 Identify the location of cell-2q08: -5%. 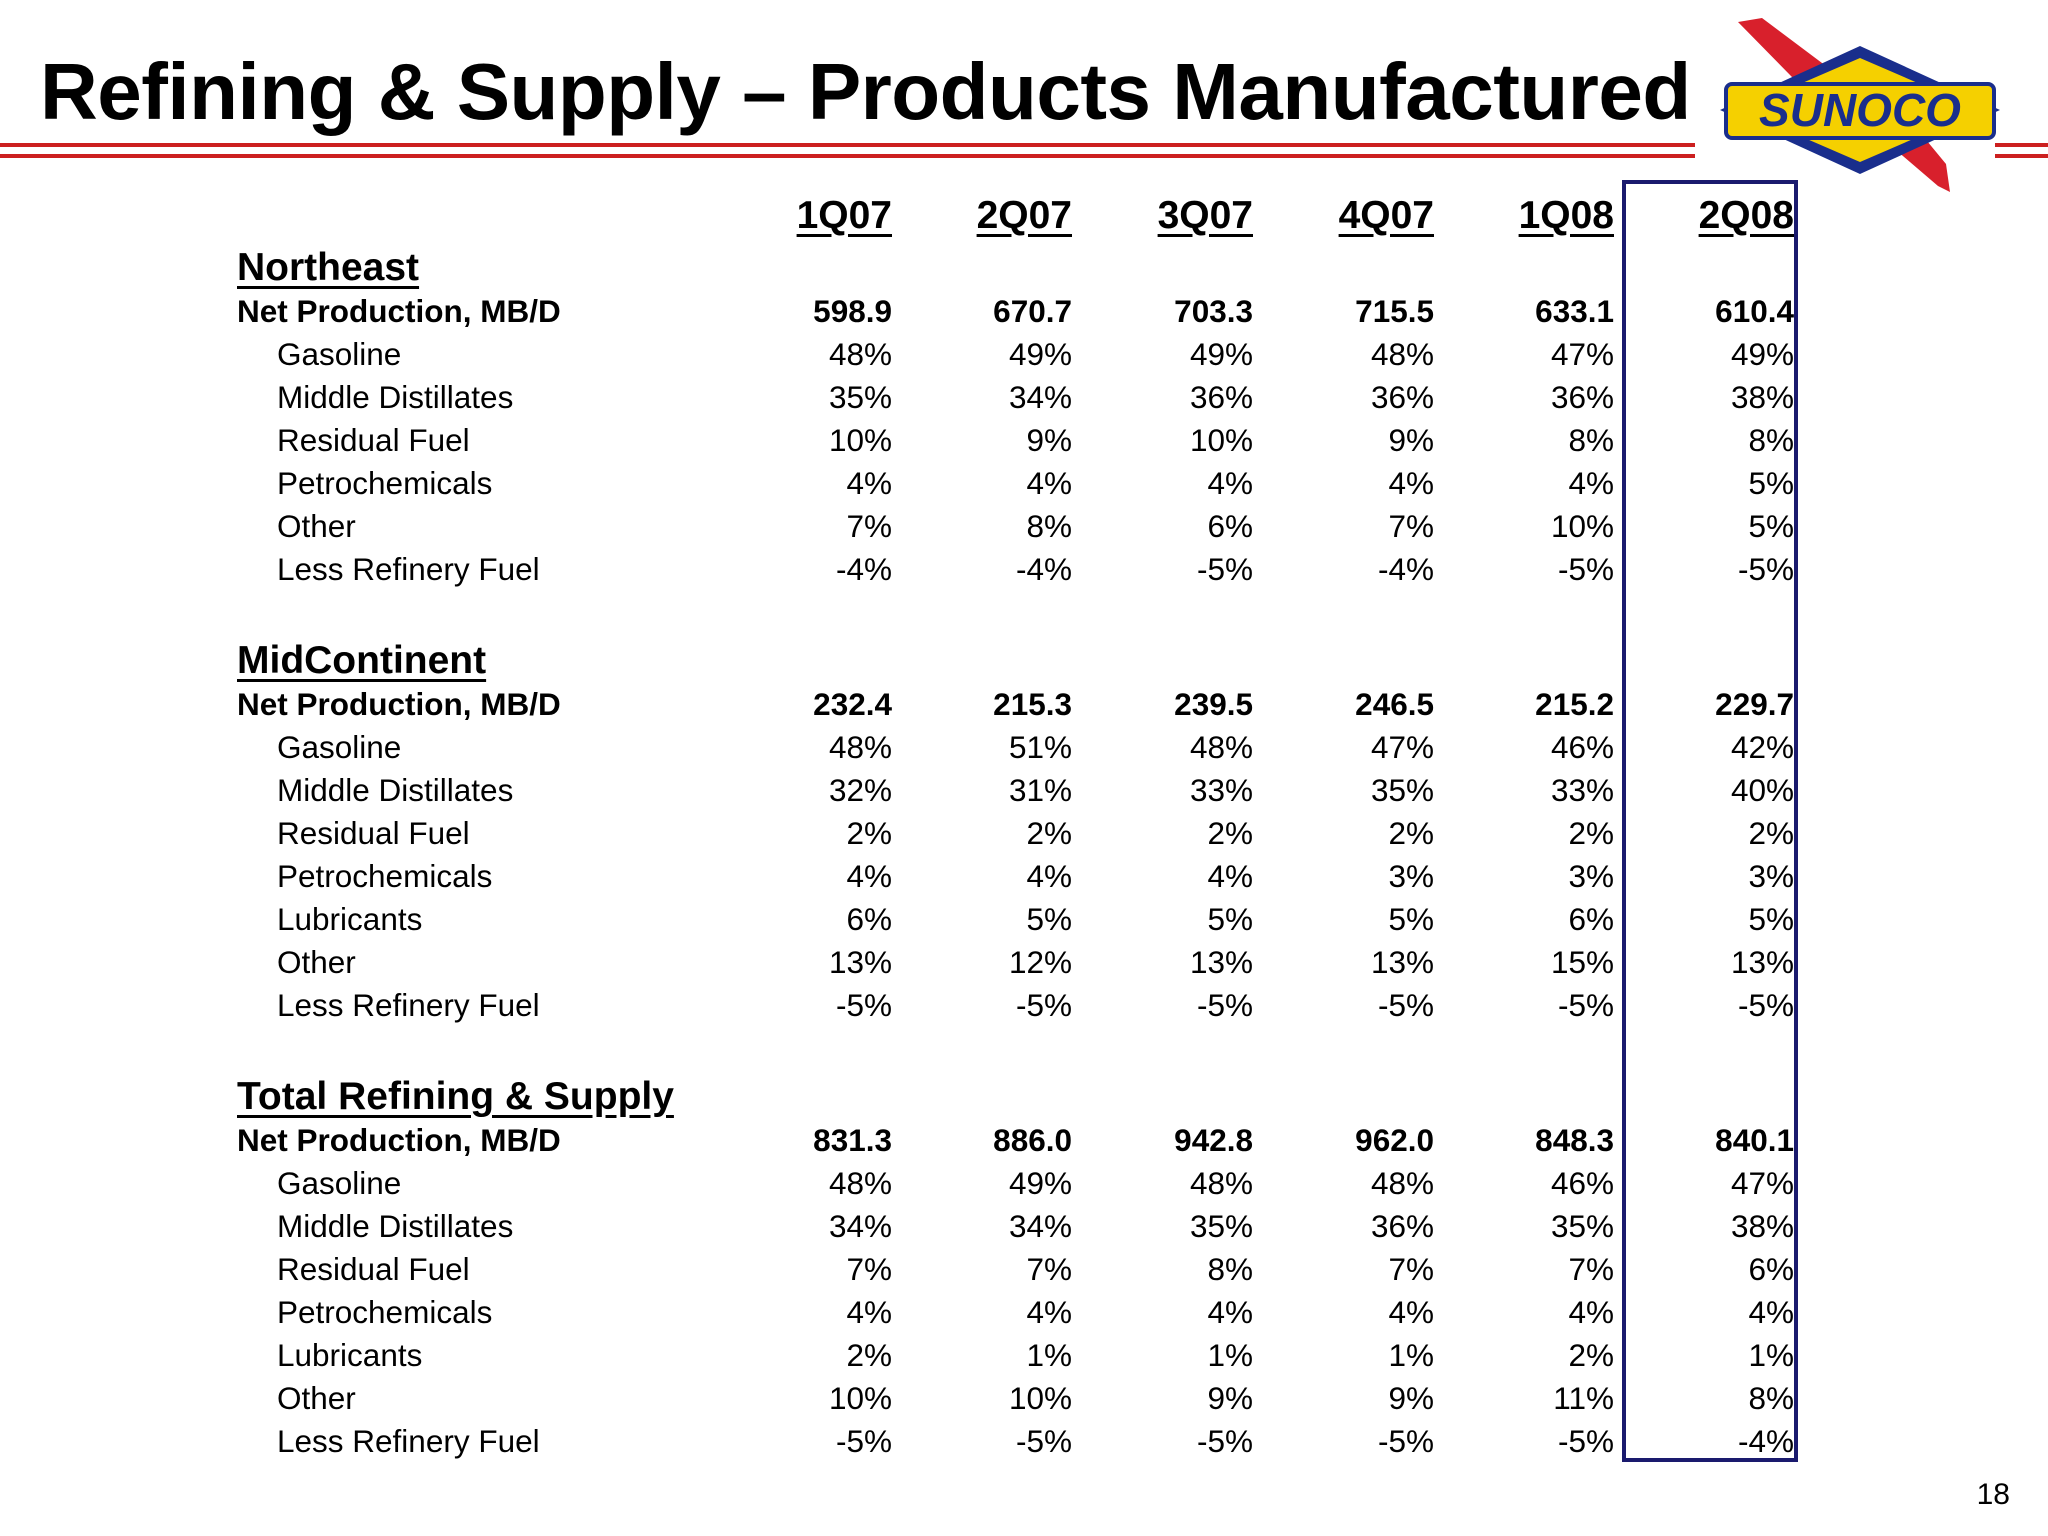
(1719, 569).